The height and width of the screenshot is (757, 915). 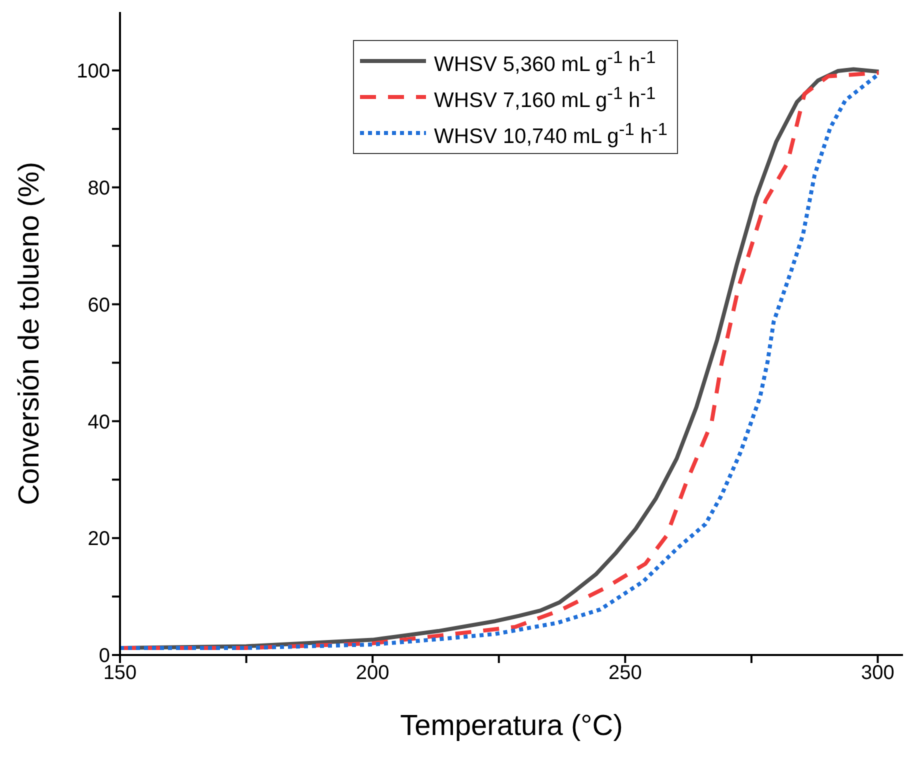 I want to click on y-tick-label: 60, so click(x=99, y=305).